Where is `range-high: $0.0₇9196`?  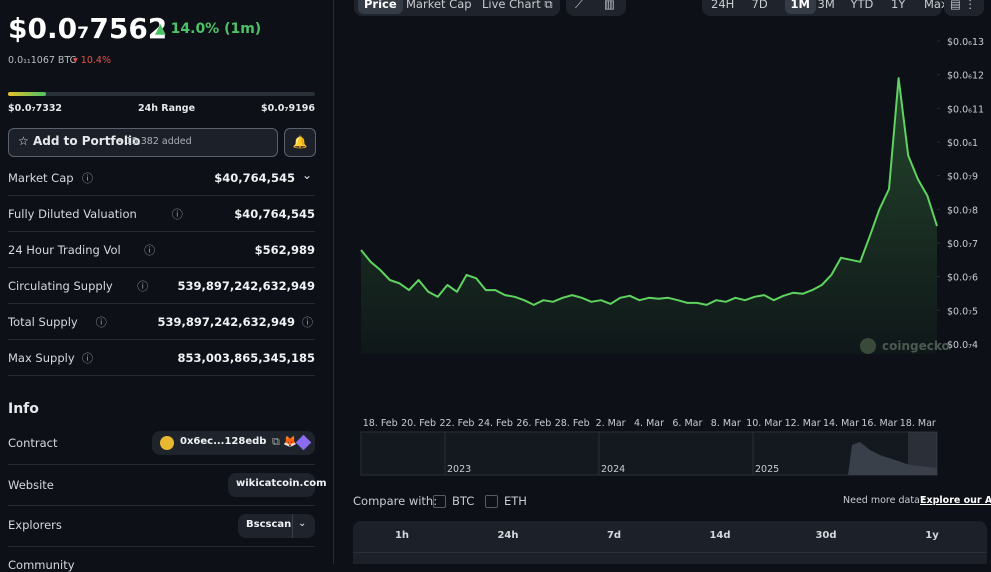
range-high: $0.0₇9196 is located at coordinates (287, 108).